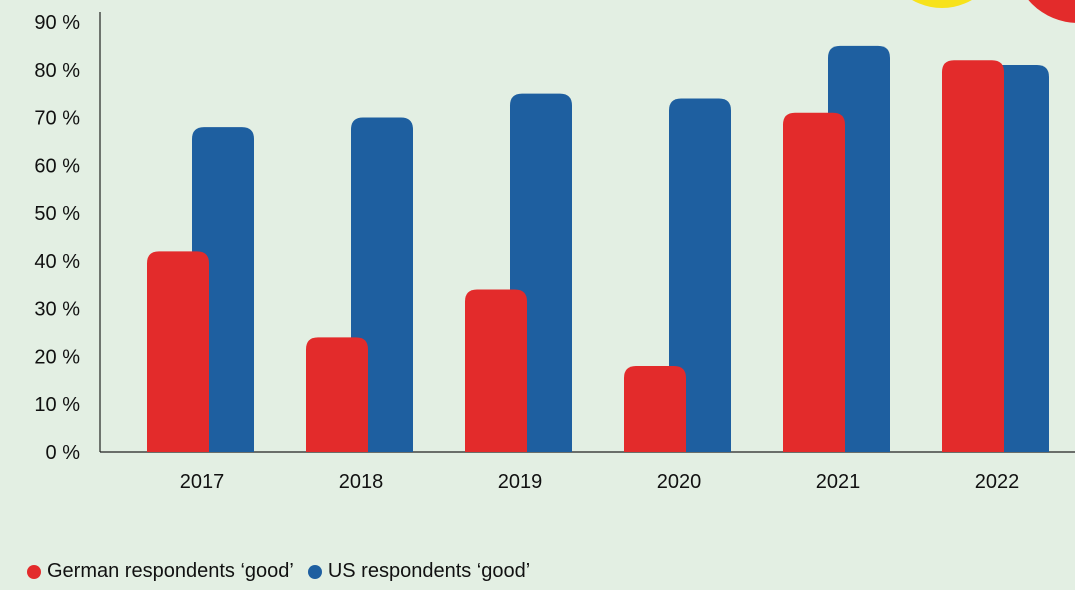  Describe the element at coordinates (57, 166) in the screenshot. I see `y-tick-label: 60 %` at that location.